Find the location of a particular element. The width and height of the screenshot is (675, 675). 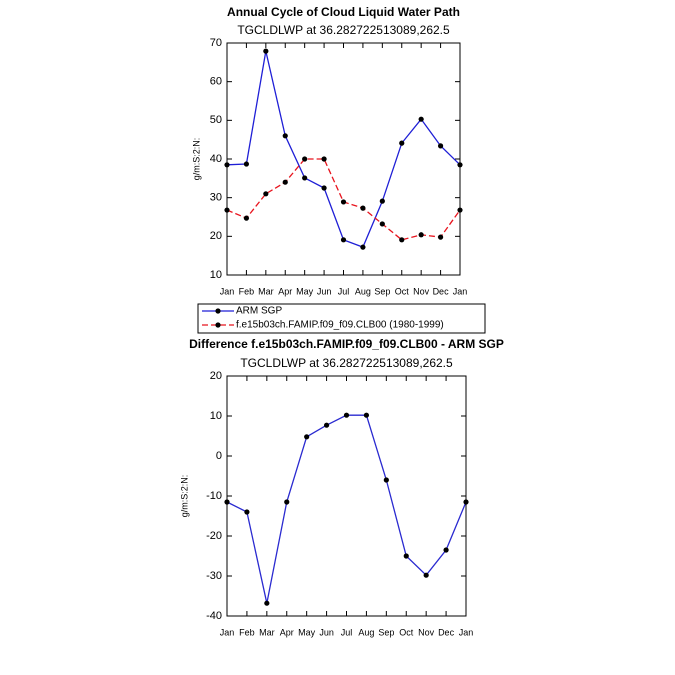

y-tick-label: -20 is located at coordinates (214, 536).